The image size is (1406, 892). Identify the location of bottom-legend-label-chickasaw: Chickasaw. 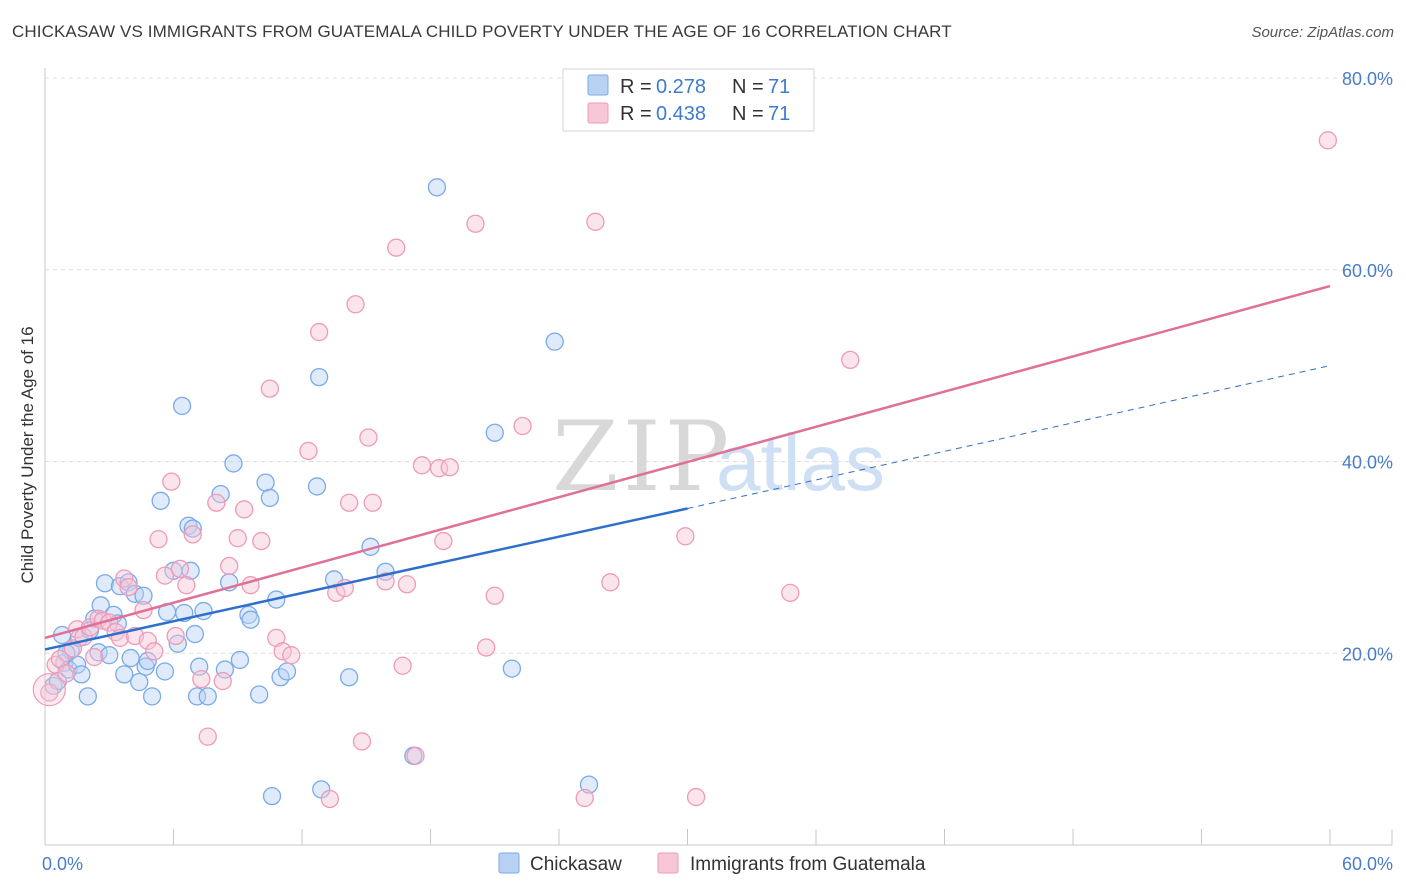
(576, 864).